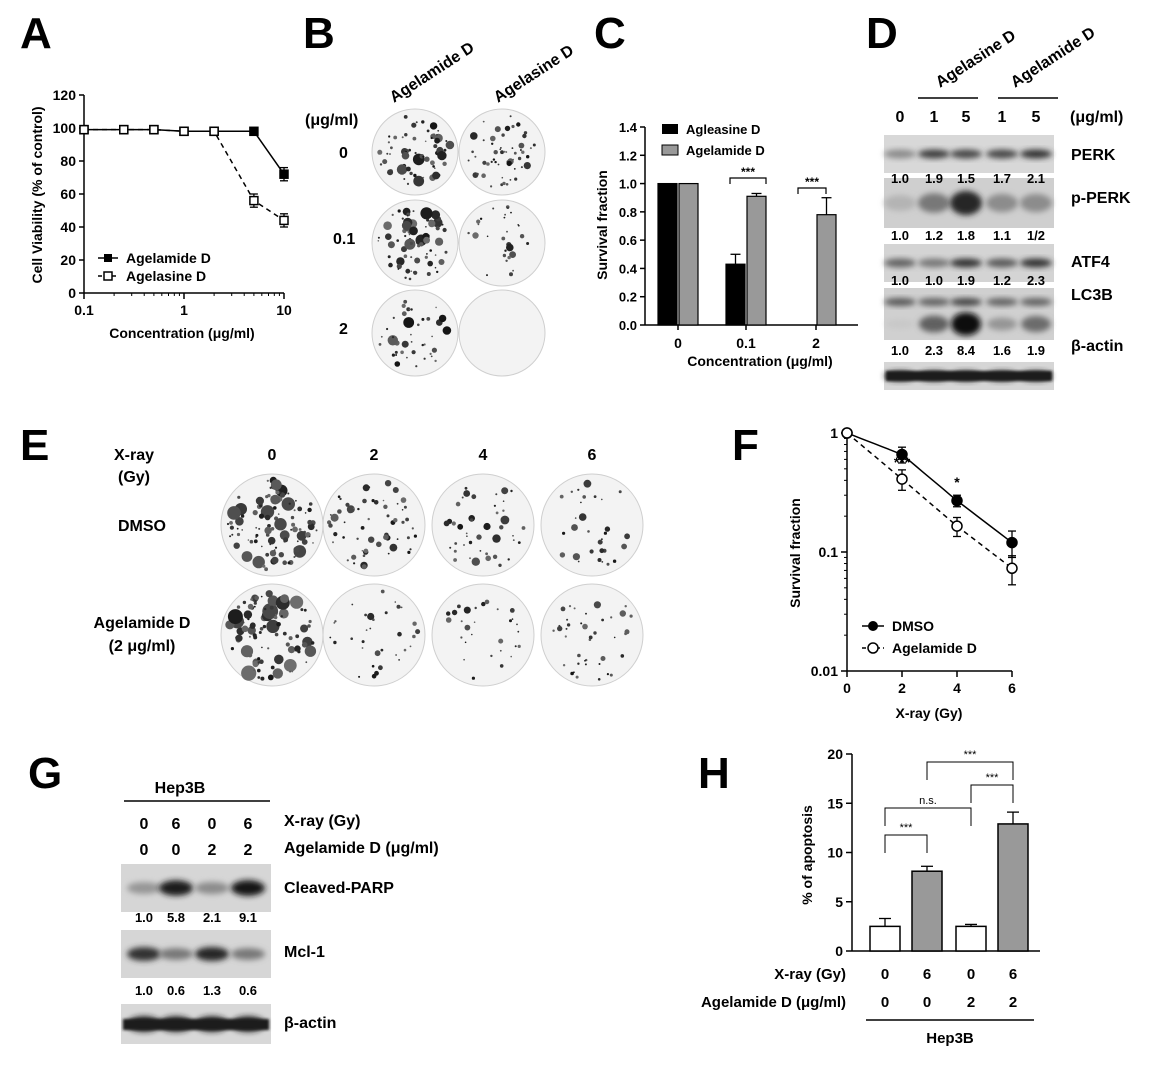  Describe the element at coordinates (1036, 350) in the screenshot. I see `blot-quant-value: 1.9` at that location.